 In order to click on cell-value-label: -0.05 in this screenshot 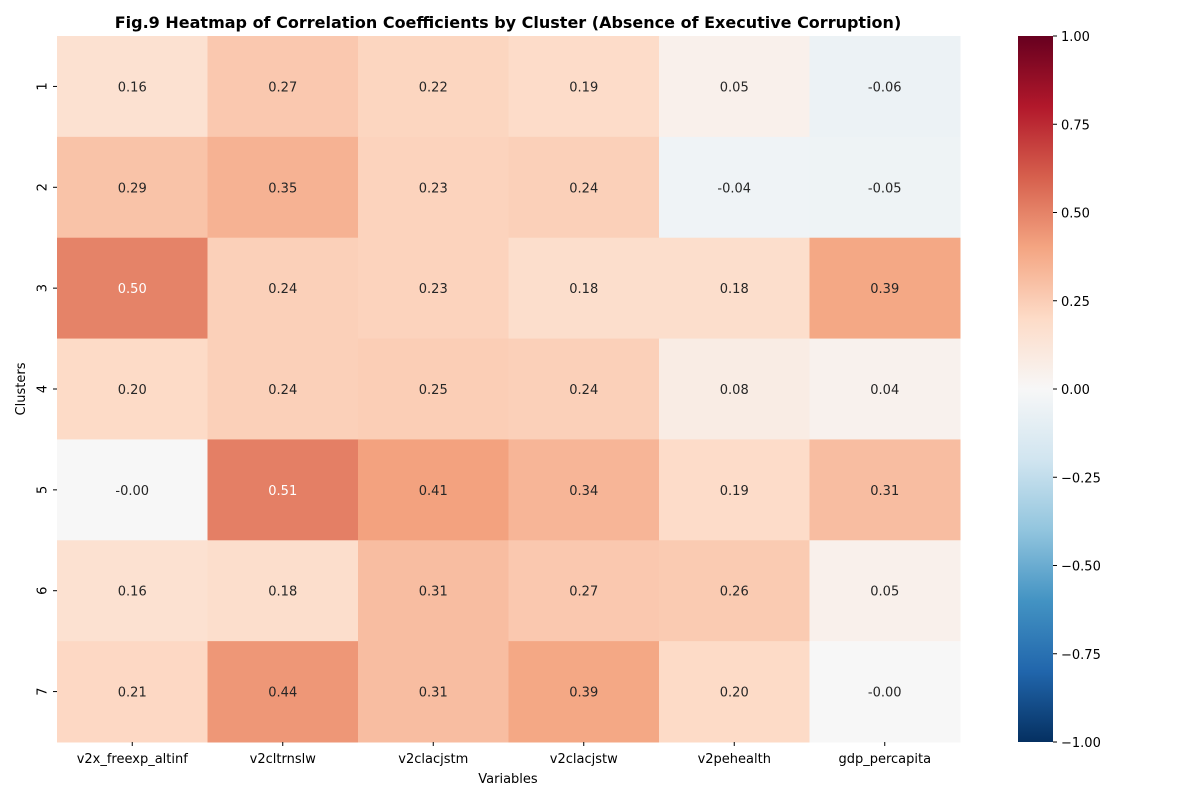, I will do `click(885, 188)`.